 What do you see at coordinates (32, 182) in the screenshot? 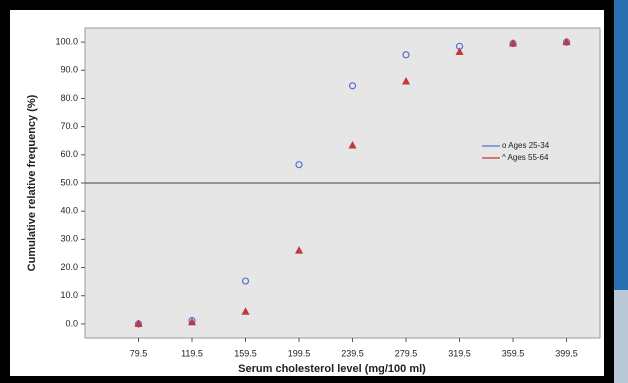
I see `y-axis-title: Cumulative relative frequency (%)` at bounding box center [32, 182].